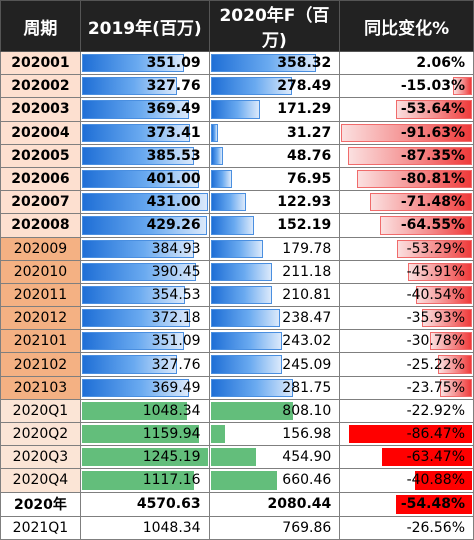 The height and width of the screenshot is (540, 474). I want to click on value-2020-cell-value: 48.76, so click(309, 155).